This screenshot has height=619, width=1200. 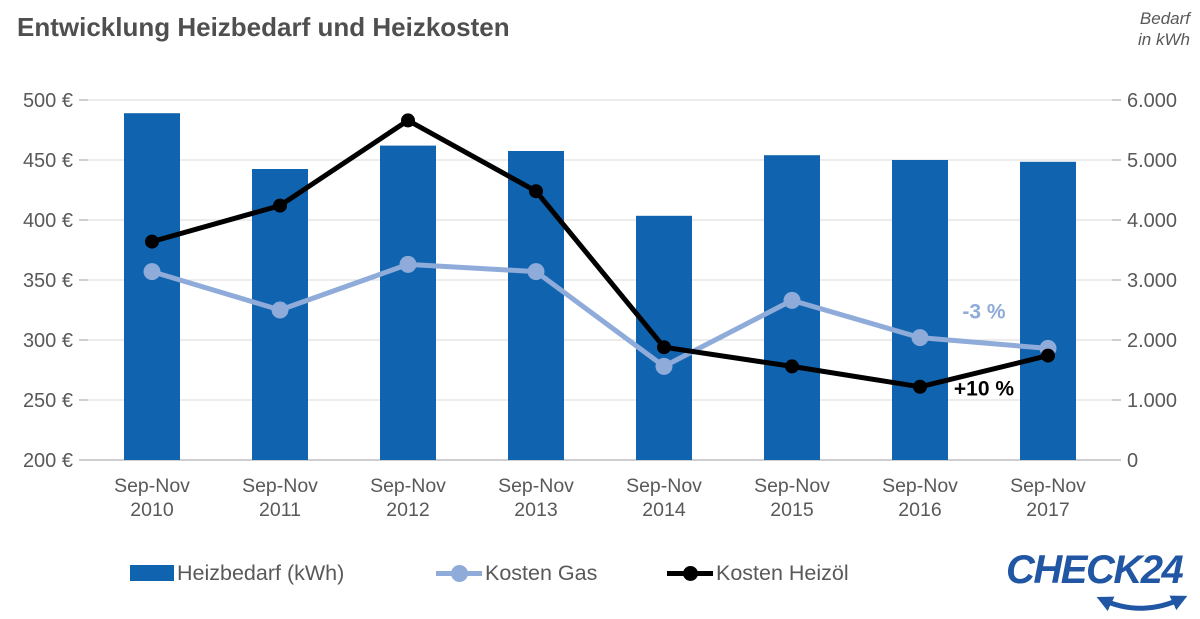 I want to click on y-left-tick-label: 350 €, so click(x=48, y=281).